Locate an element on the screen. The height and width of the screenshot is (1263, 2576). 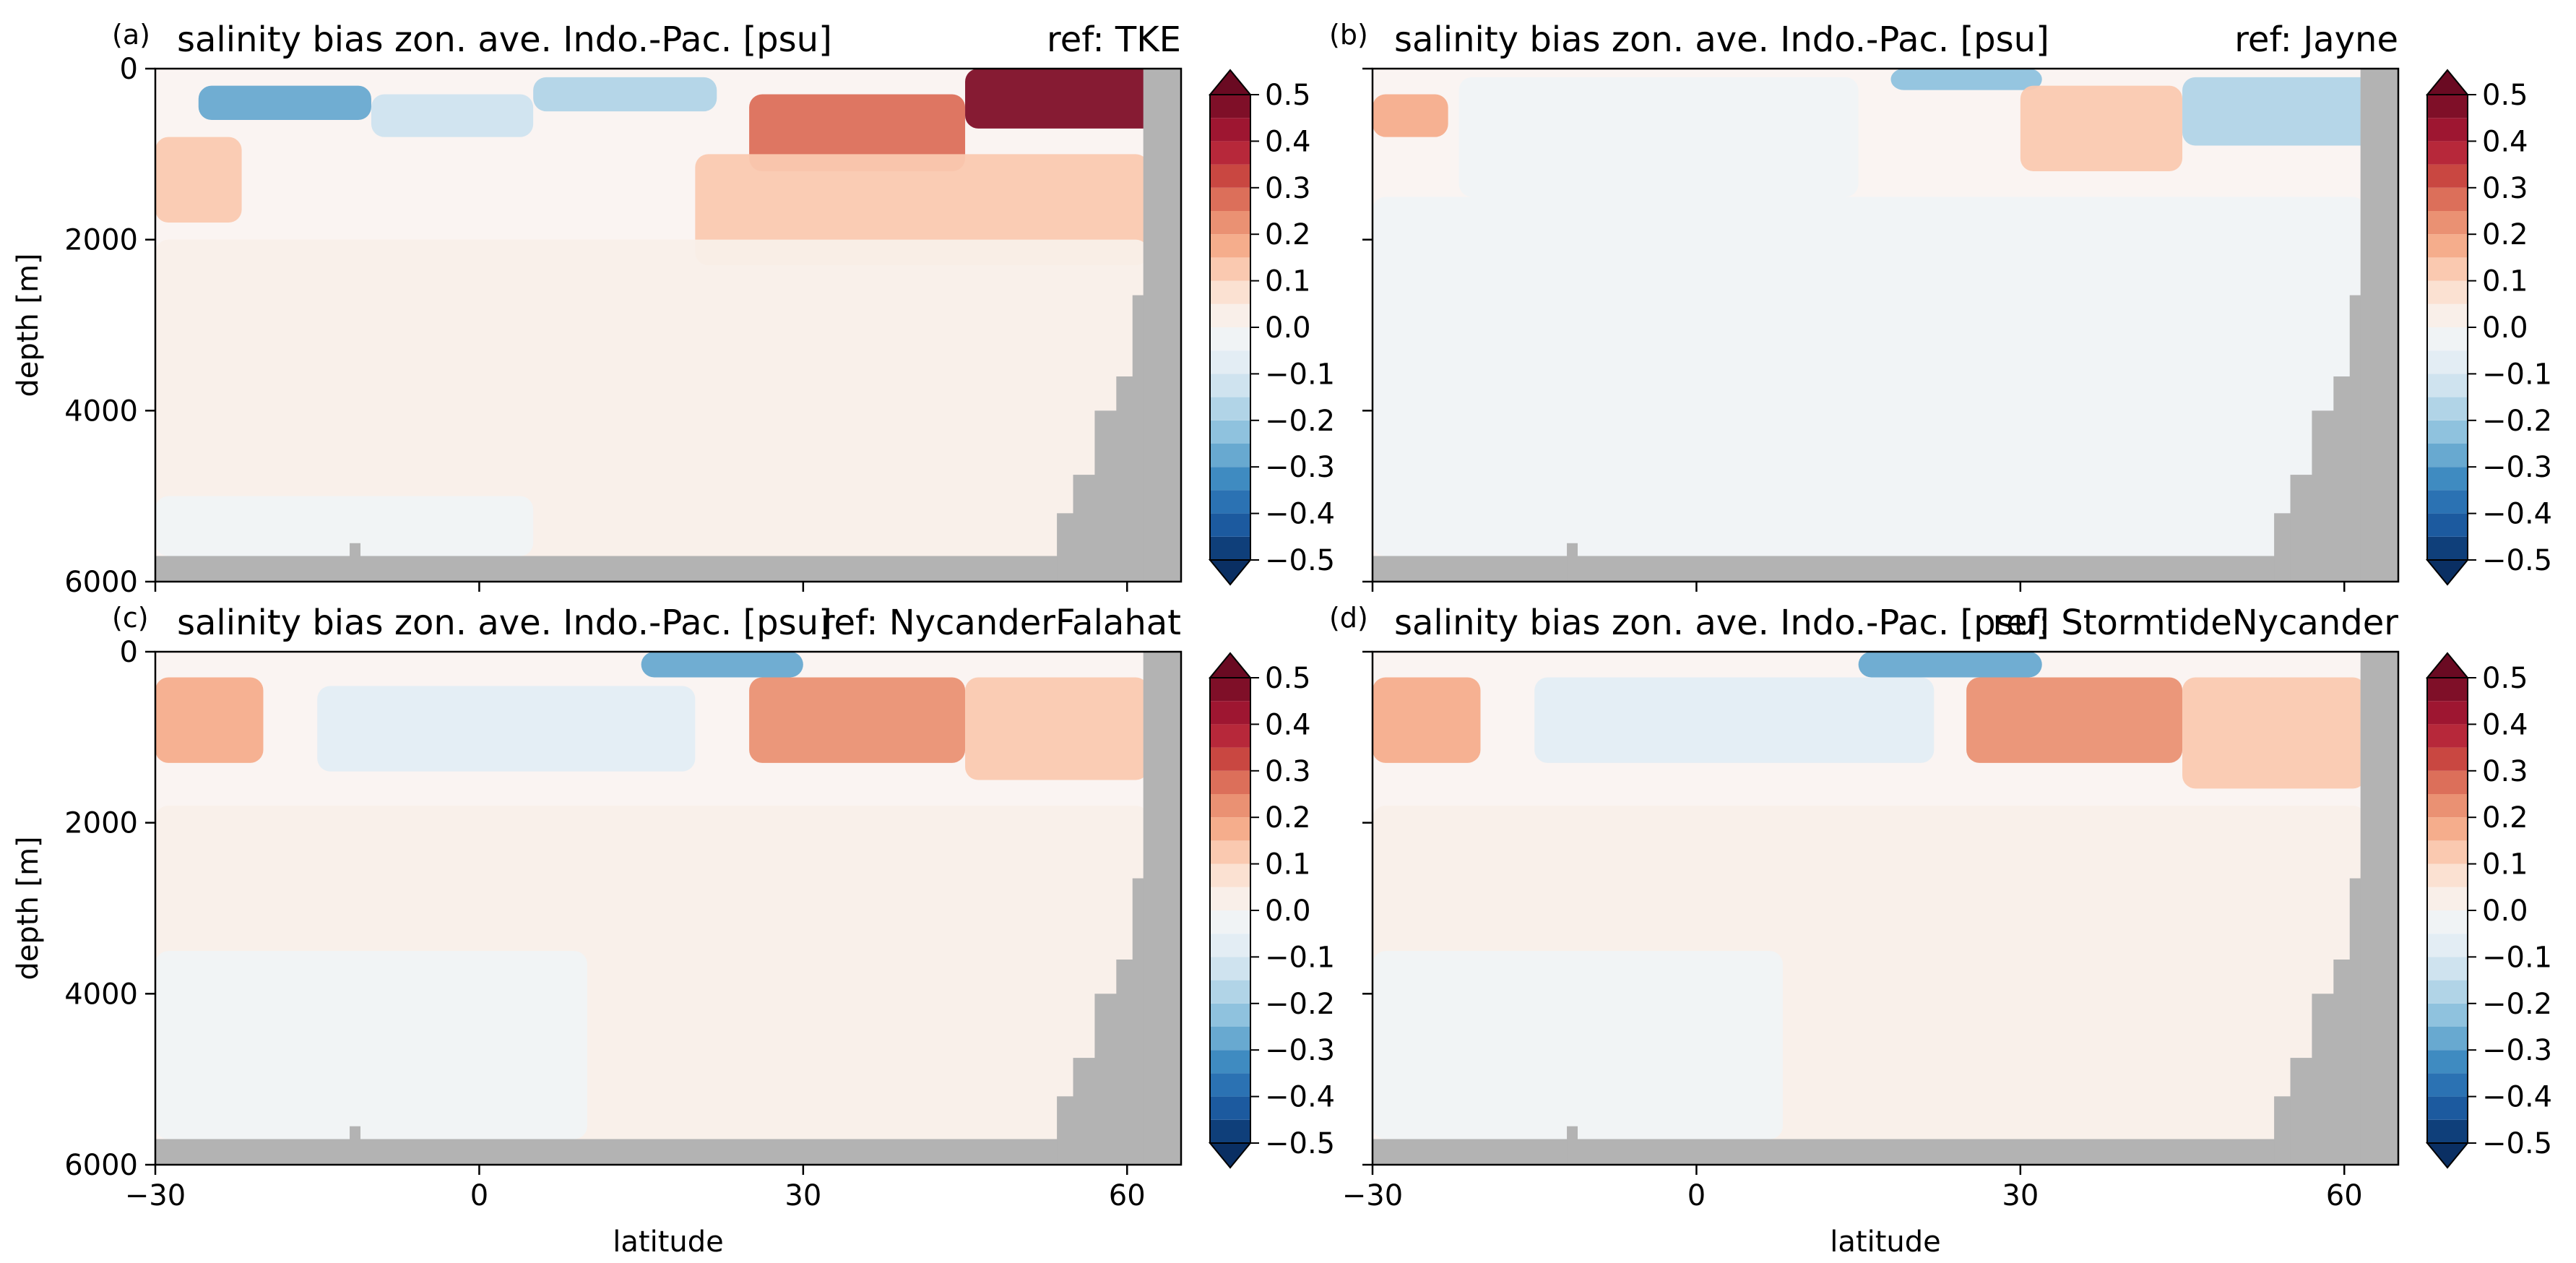
colorbar-tick-label: 0.5 is located at coordinates (1288, 95).